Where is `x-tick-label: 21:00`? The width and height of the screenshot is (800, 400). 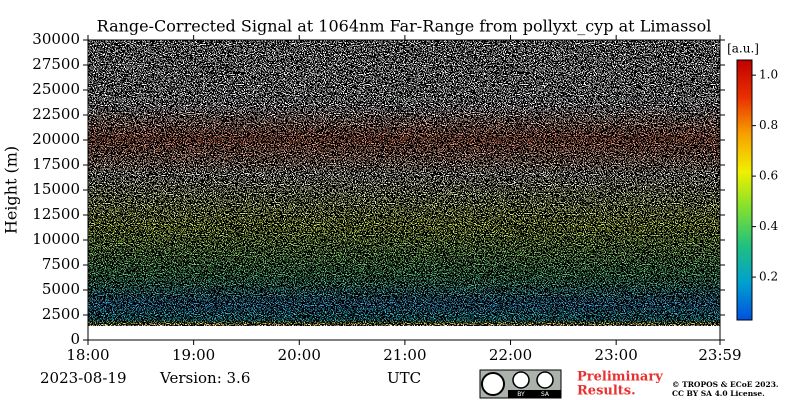
x-tick-label: 21:00 is located at coordinates (404, 355).